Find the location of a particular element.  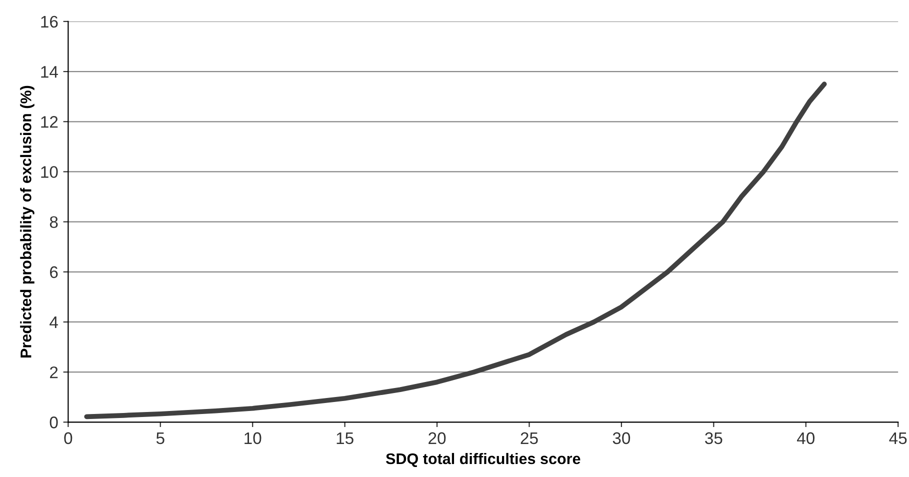

y-tick-label: 12 is located at coordinates (49, 122).